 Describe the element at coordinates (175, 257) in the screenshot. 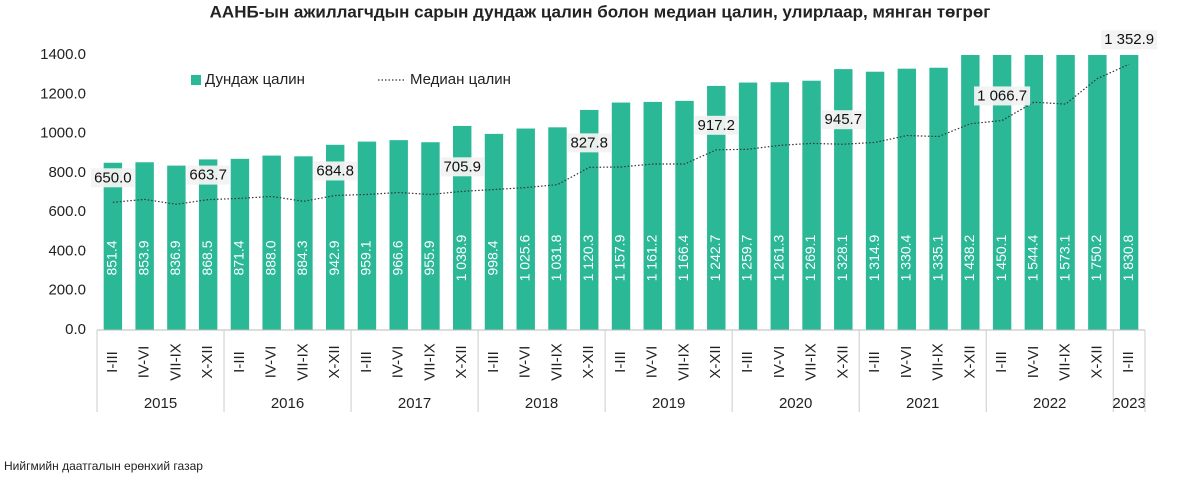

I see `bar-value-label: 836.9` at that location.